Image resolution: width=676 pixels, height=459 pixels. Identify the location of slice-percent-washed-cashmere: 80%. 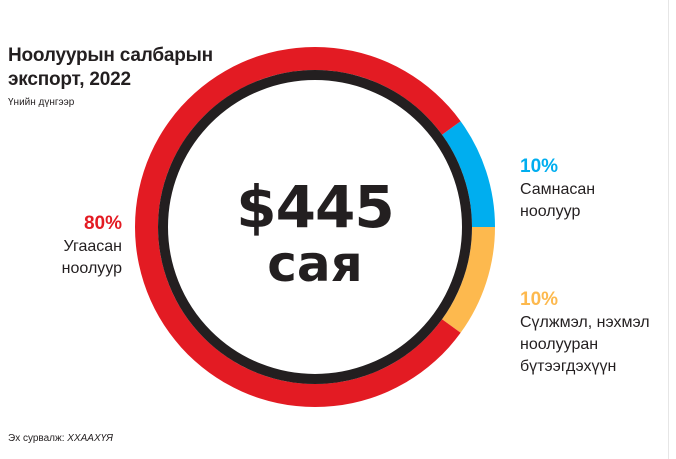
(102, 223).